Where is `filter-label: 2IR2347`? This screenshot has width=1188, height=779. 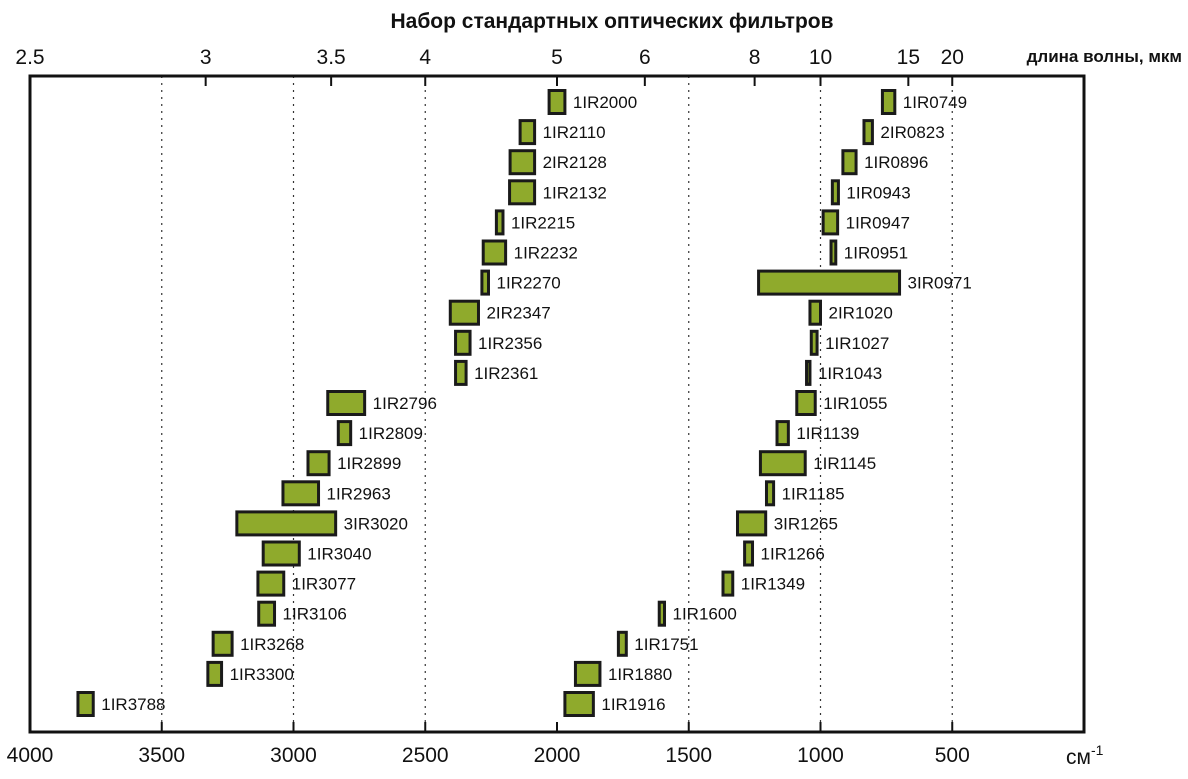
filter-label: 2IR2347 is located at coordinates (518, 313).